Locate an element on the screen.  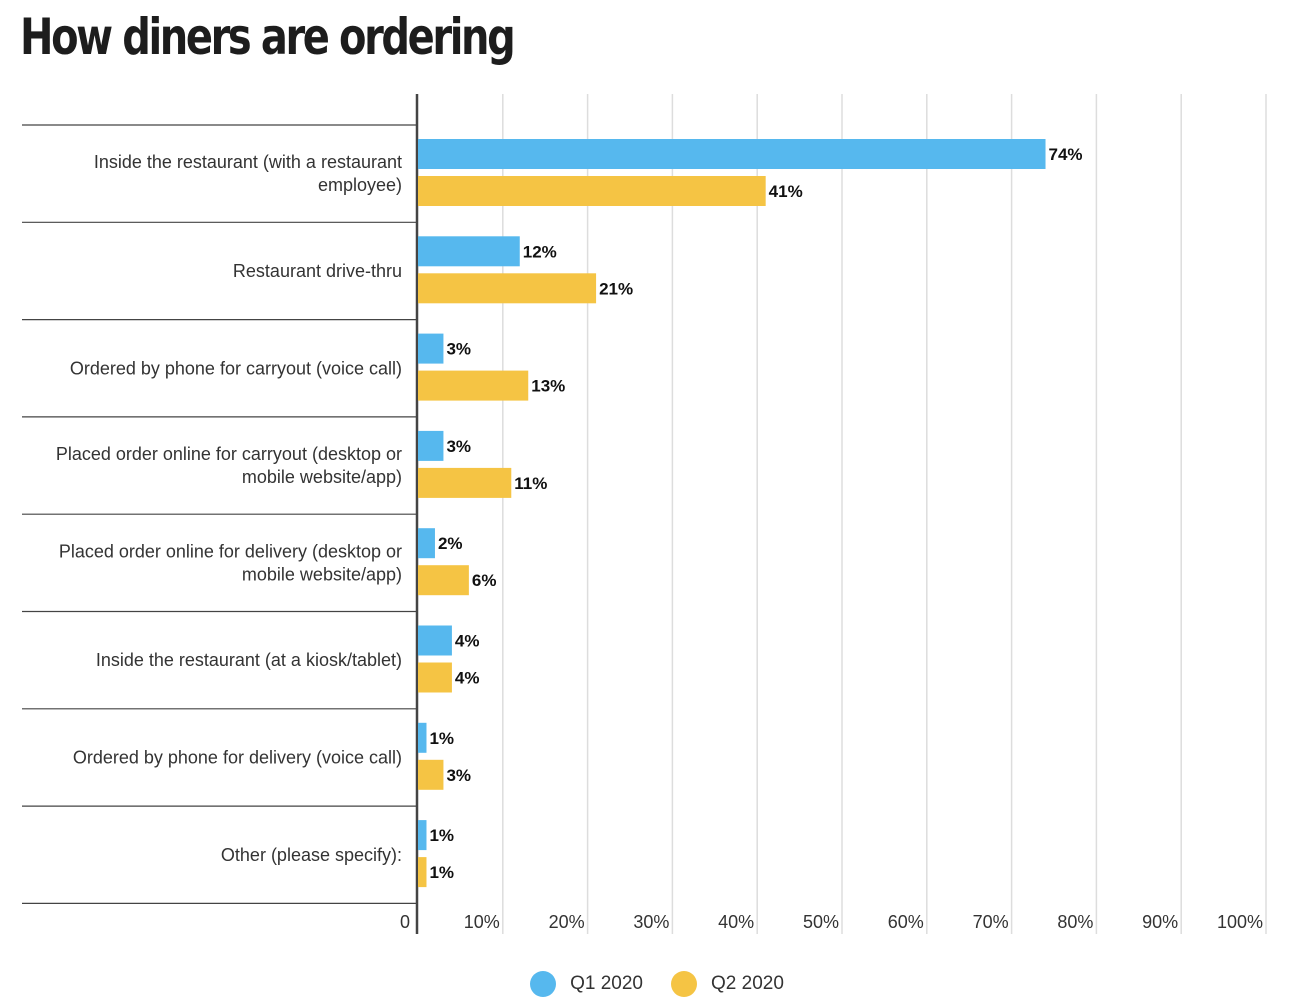
category-label-2: Restaurant drive-thru is located at coordinates (317, 271).